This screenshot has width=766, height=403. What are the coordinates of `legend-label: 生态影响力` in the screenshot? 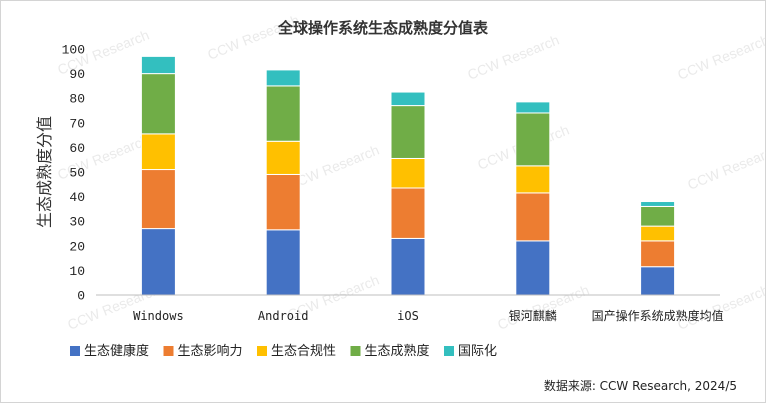 It's located at (210, 351).